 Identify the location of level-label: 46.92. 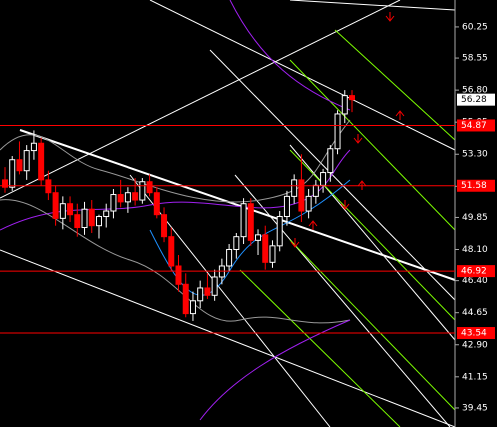
(474, 272).